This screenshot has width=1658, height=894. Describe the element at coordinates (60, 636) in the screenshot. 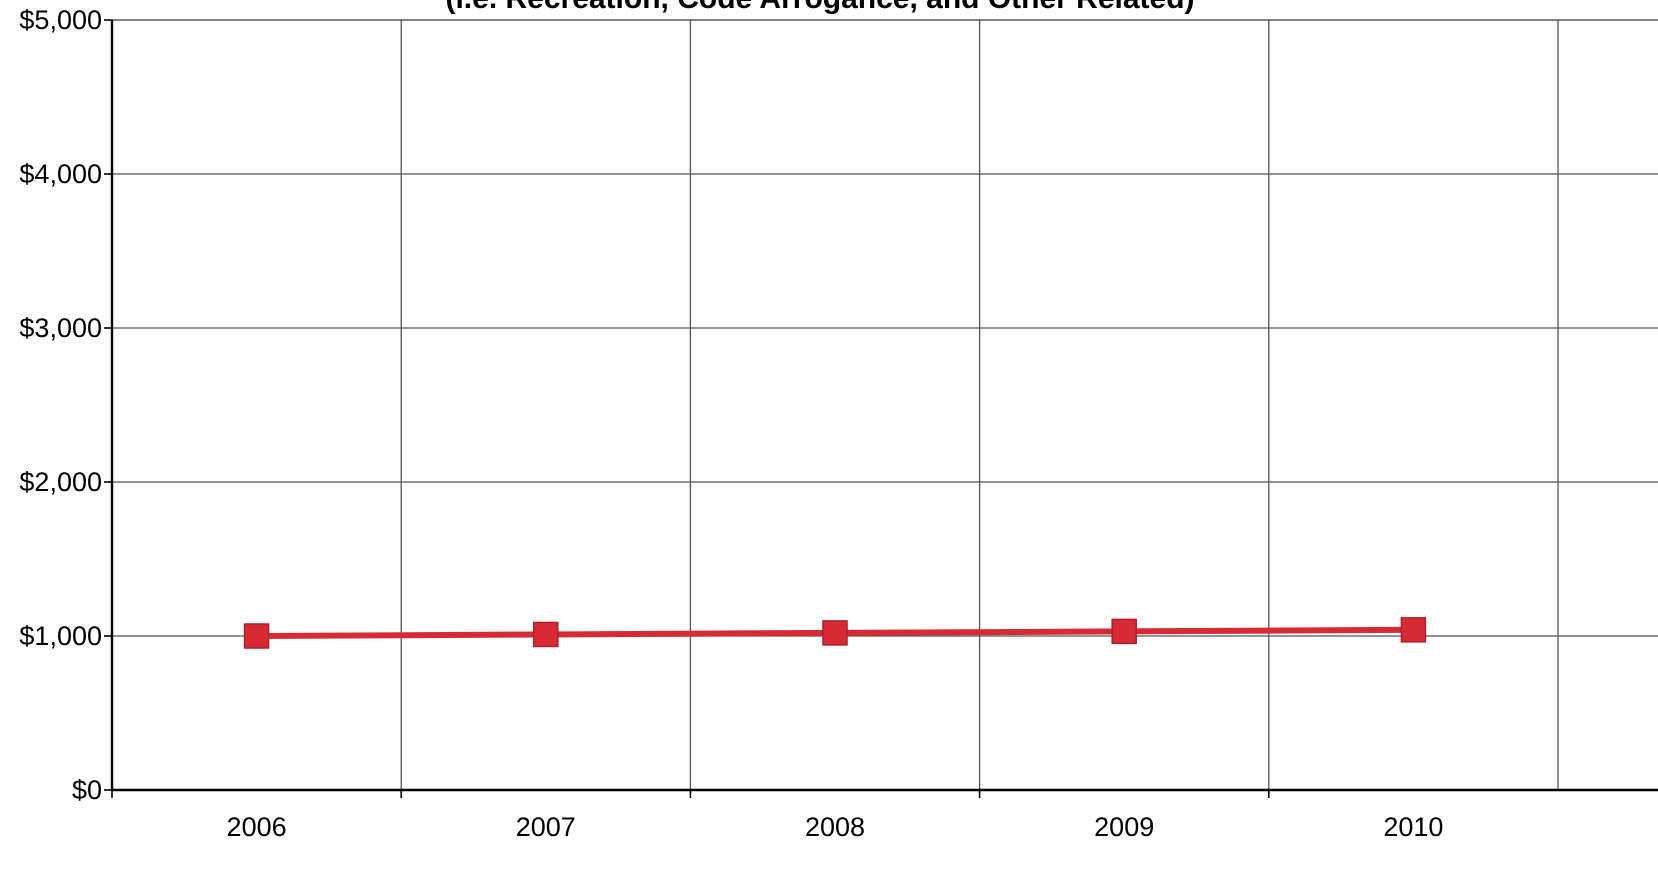

I see `y-tick-label: $1,000` at that location.